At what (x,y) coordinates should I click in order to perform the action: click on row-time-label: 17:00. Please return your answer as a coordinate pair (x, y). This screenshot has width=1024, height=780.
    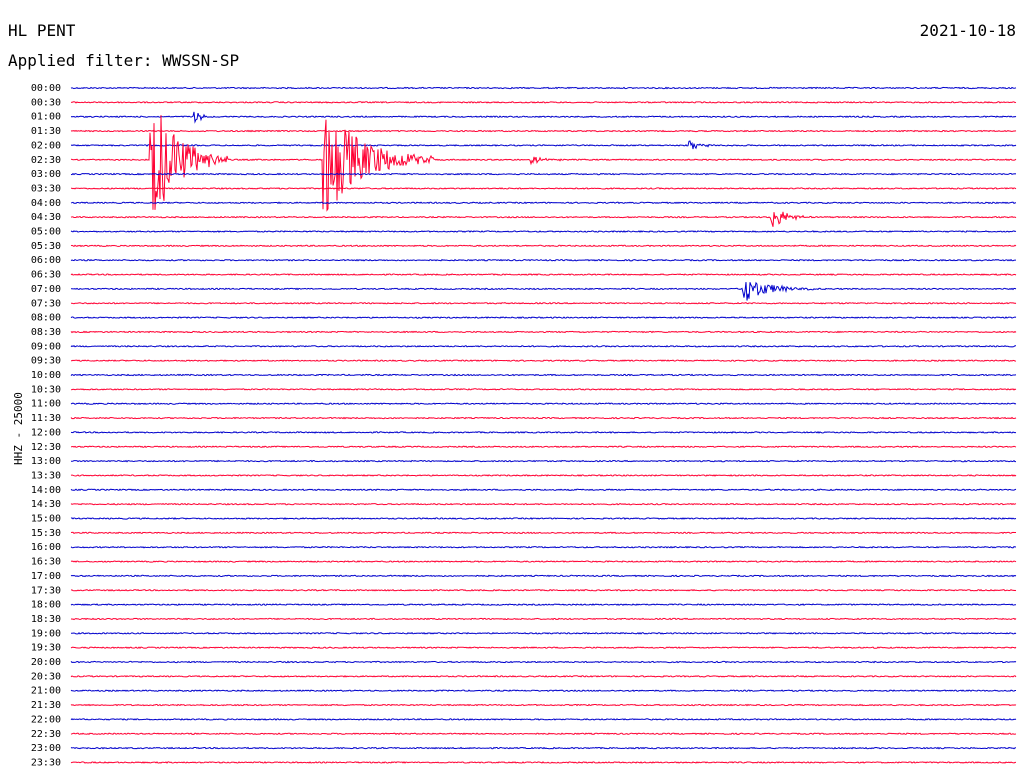
    Looking at the image, I should click on (46, 576).